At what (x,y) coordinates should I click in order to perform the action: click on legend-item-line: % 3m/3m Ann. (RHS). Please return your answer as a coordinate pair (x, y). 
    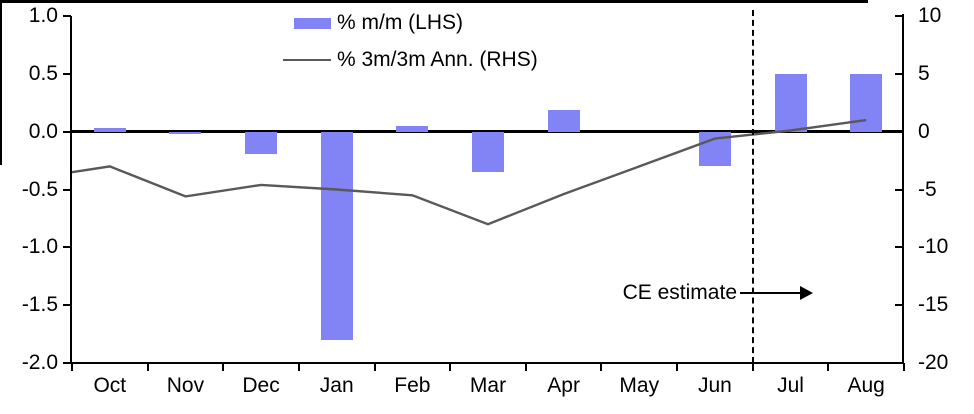
    Looking at the image, I should click on (408, 60).